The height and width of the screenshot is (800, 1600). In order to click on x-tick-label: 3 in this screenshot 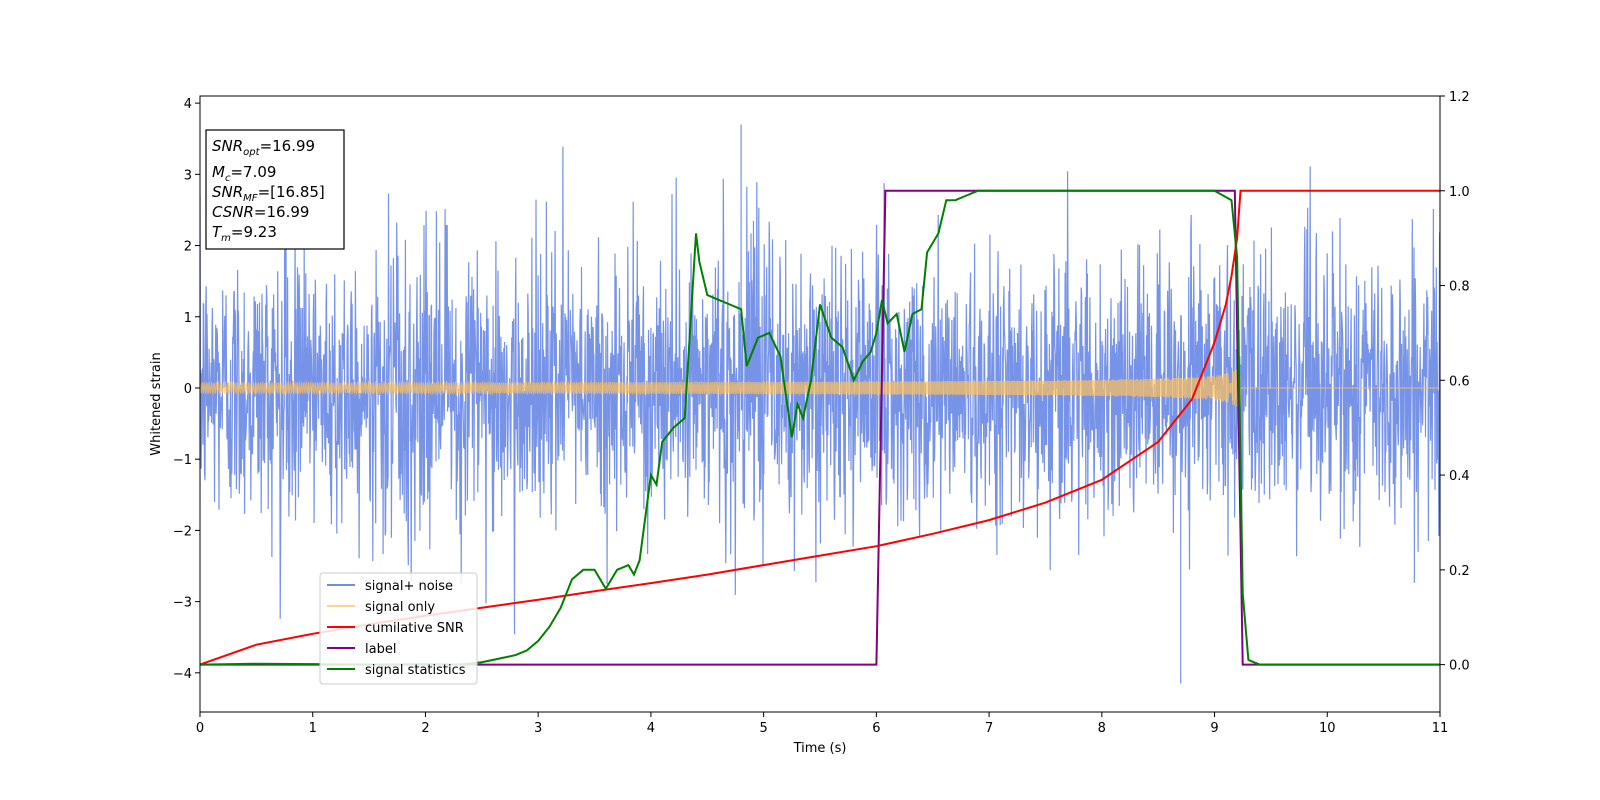, I will do `click(538, 728)`.